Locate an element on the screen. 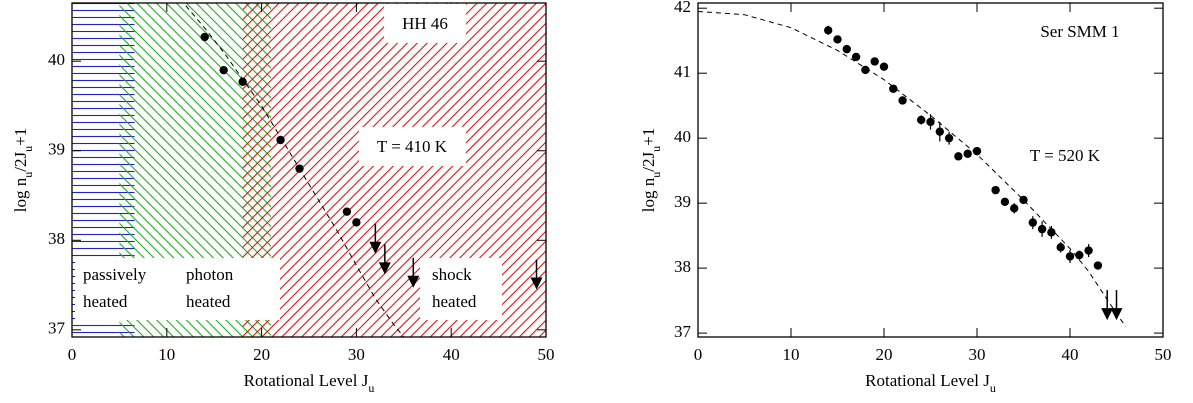 This screenshot has width=1193, height=403. region-label: photon is located at coordinates (210, 274).